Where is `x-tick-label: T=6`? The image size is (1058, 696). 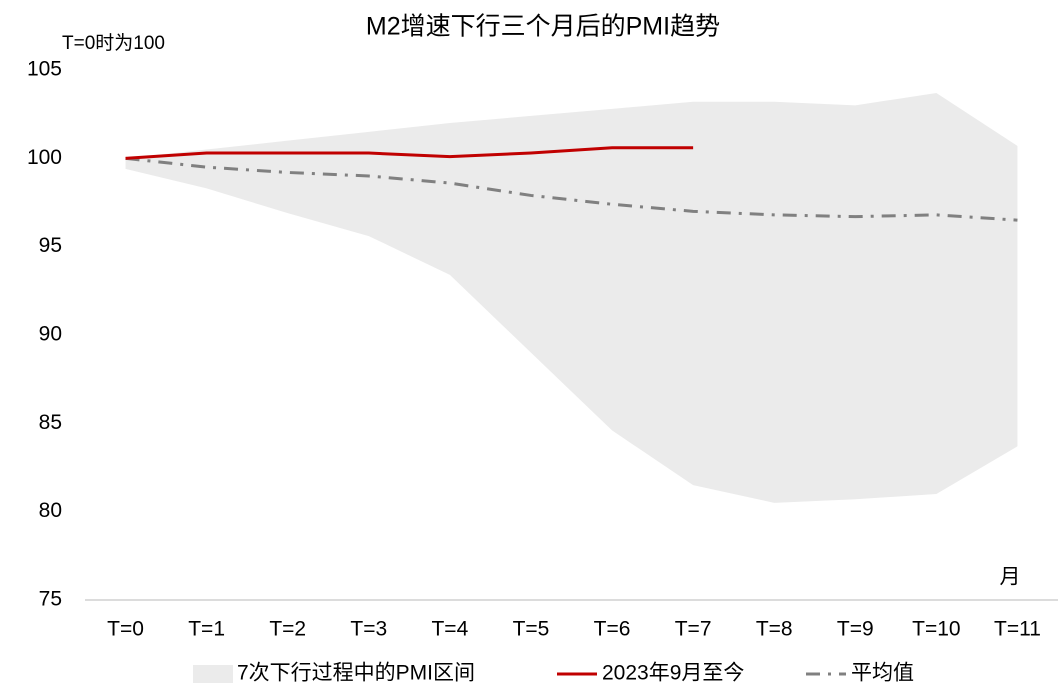 x-tick-label: T=6 is located at coordinates (612, 629).